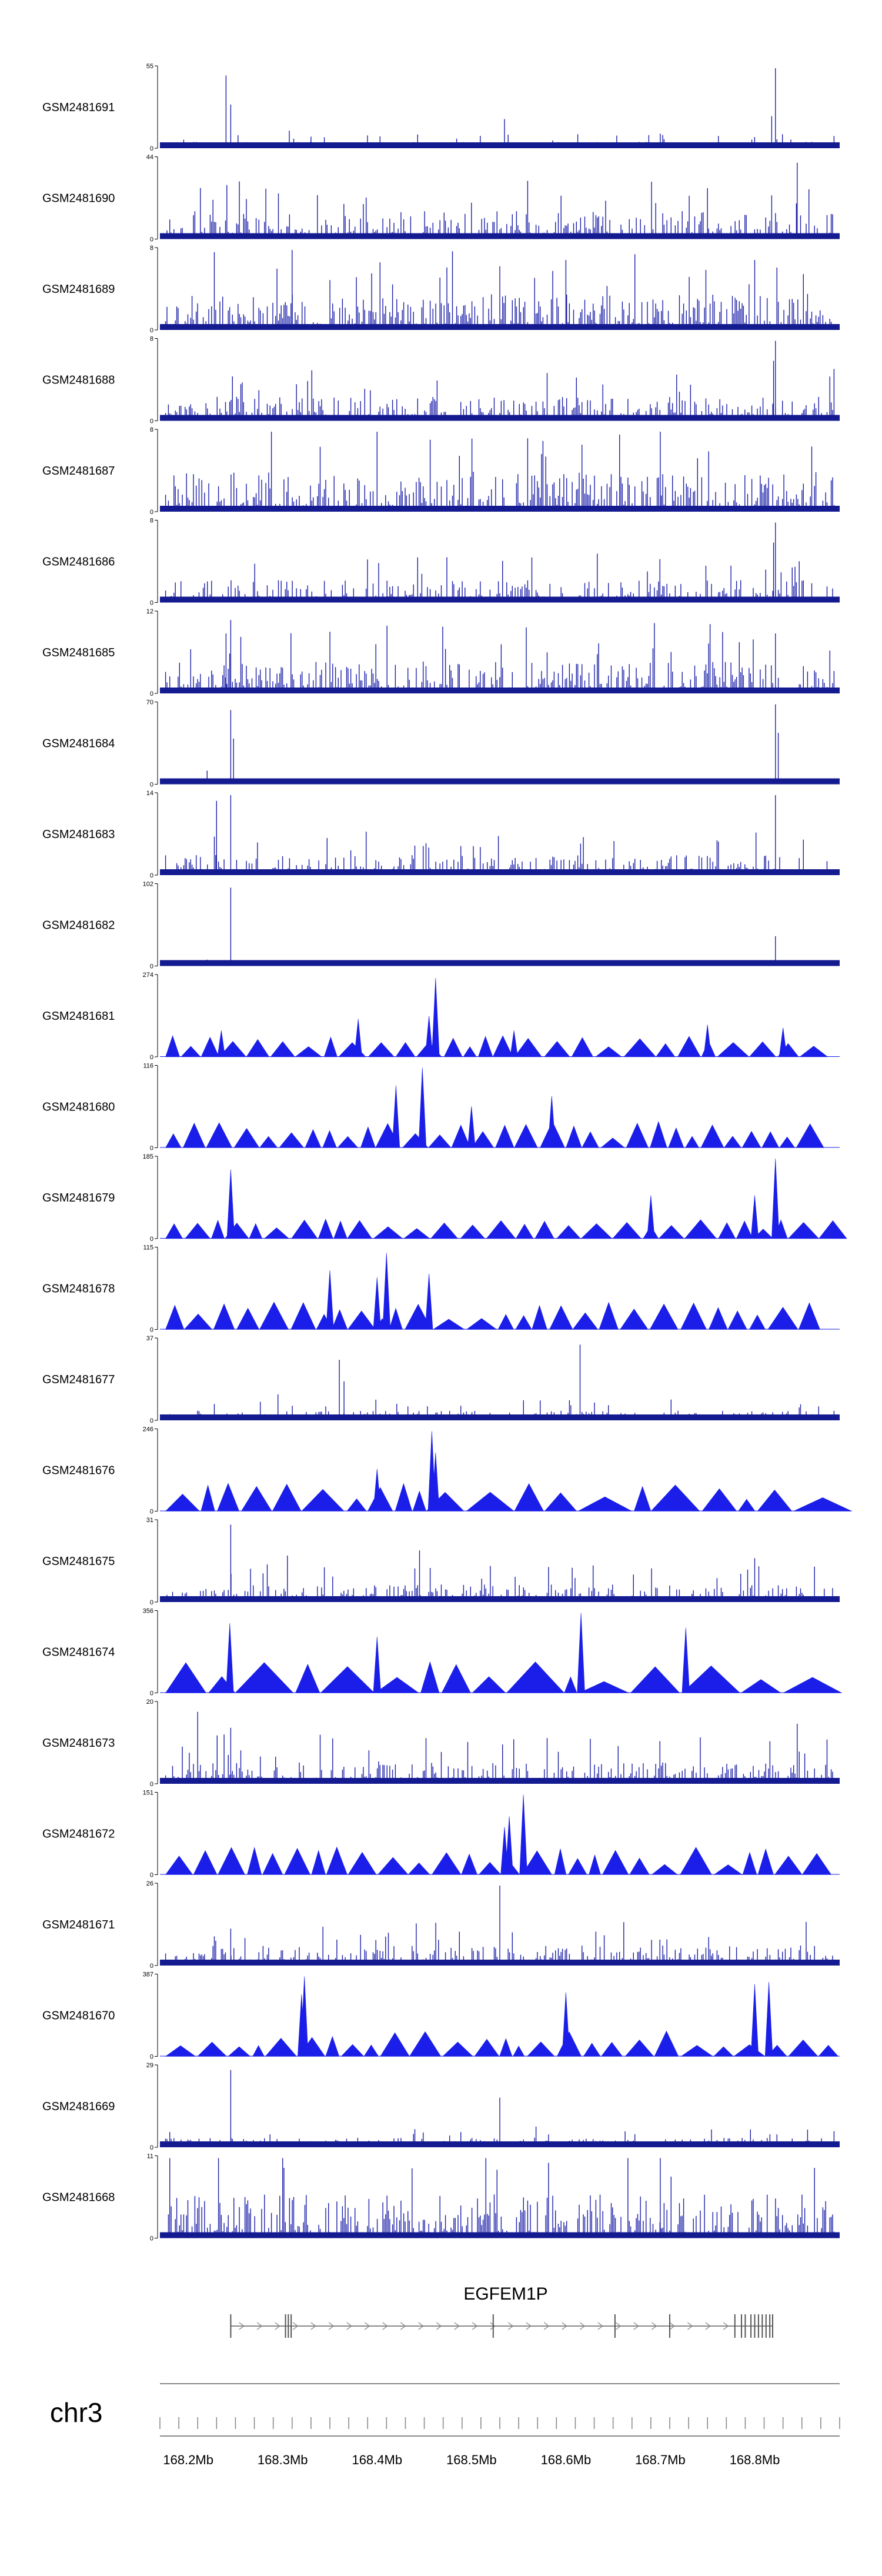 The image size is (882, 2576). What do you see at coordinates (149, 702) in the screenshot?
I see `y-tick-label-max: 70` at bounding box center [149, 702].